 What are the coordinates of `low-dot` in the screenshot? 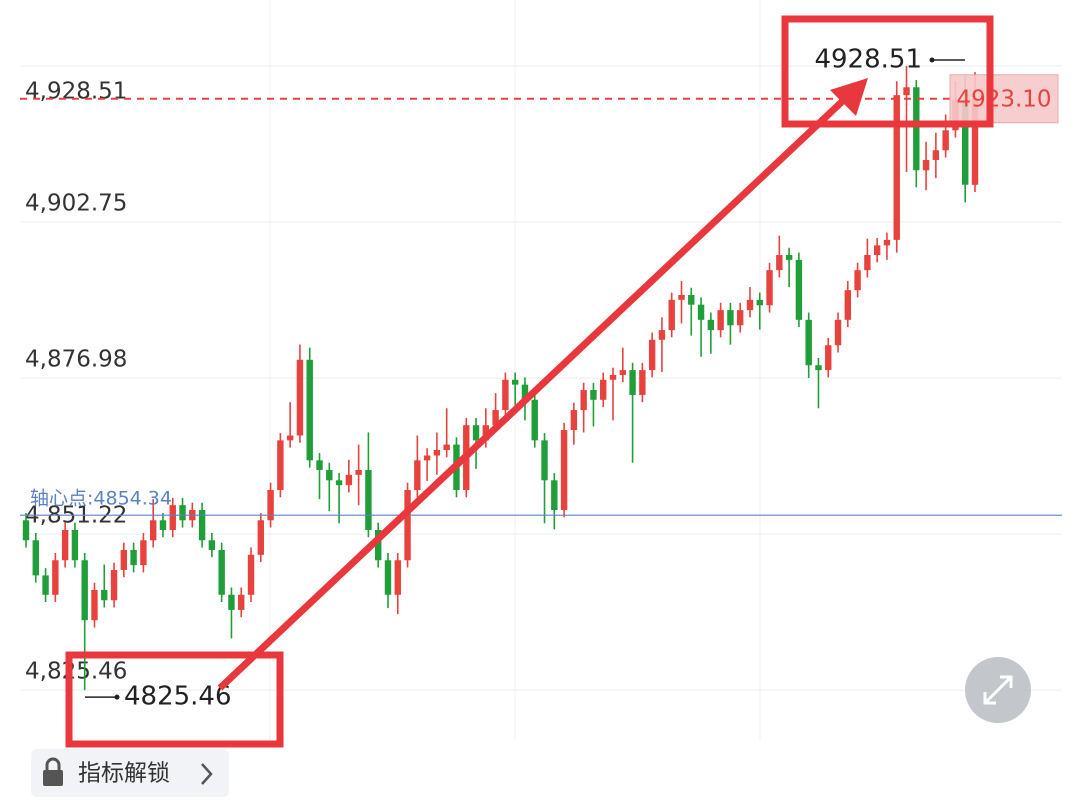 It's located at (117, 697).